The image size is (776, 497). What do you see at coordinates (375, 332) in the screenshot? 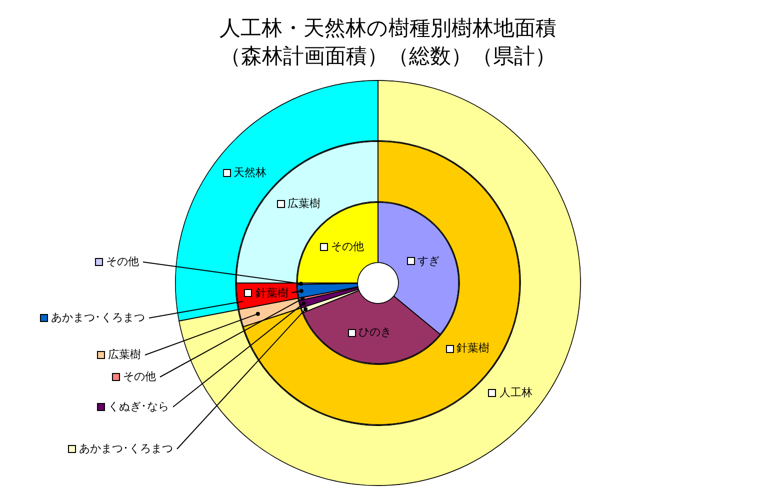
I see `slice-label: ひのき` at bounding box center [375, 332].